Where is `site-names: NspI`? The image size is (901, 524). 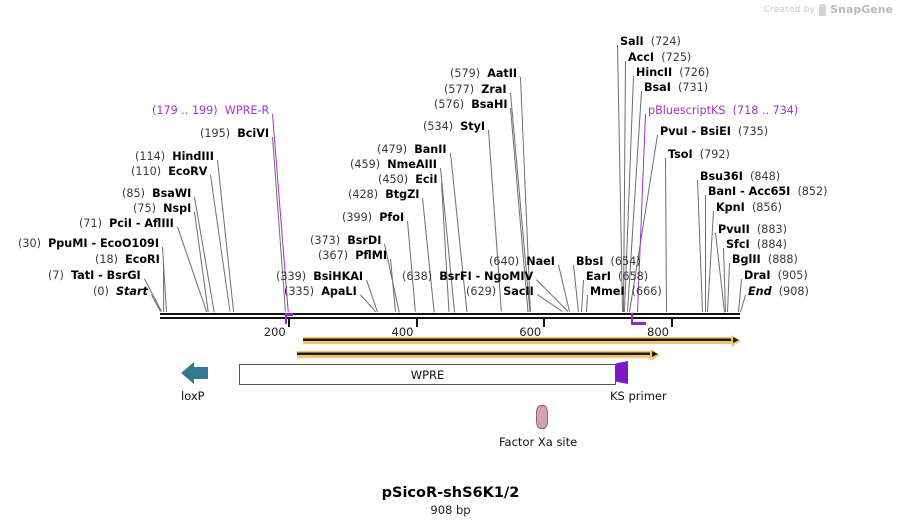 site-names: NspI is located at coordinates (177, 208).